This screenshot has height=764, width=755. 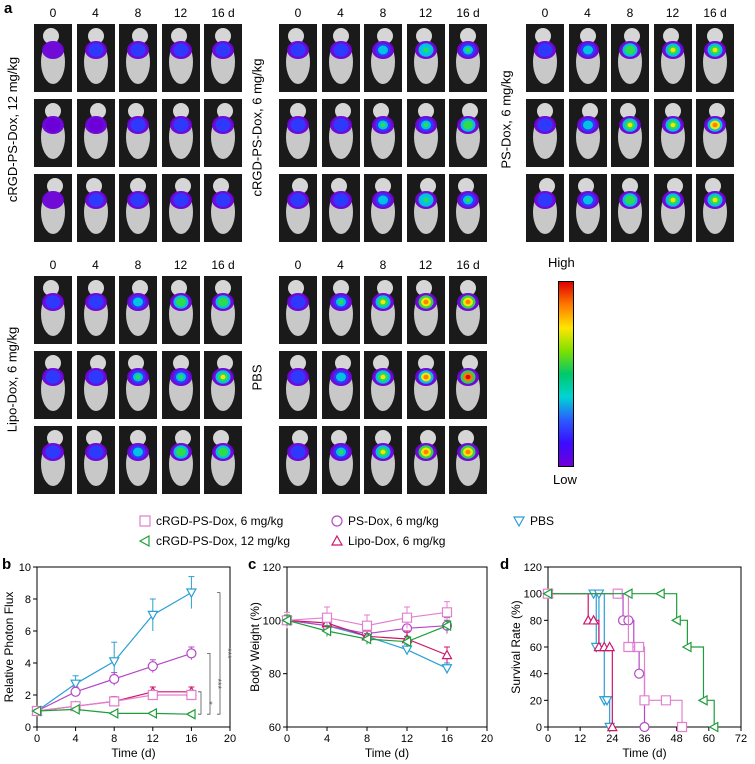 What do you see at coordinates (548, 739) in the screenshot?
I see `x-tick-label: 0` at bounding box center [548, 739].